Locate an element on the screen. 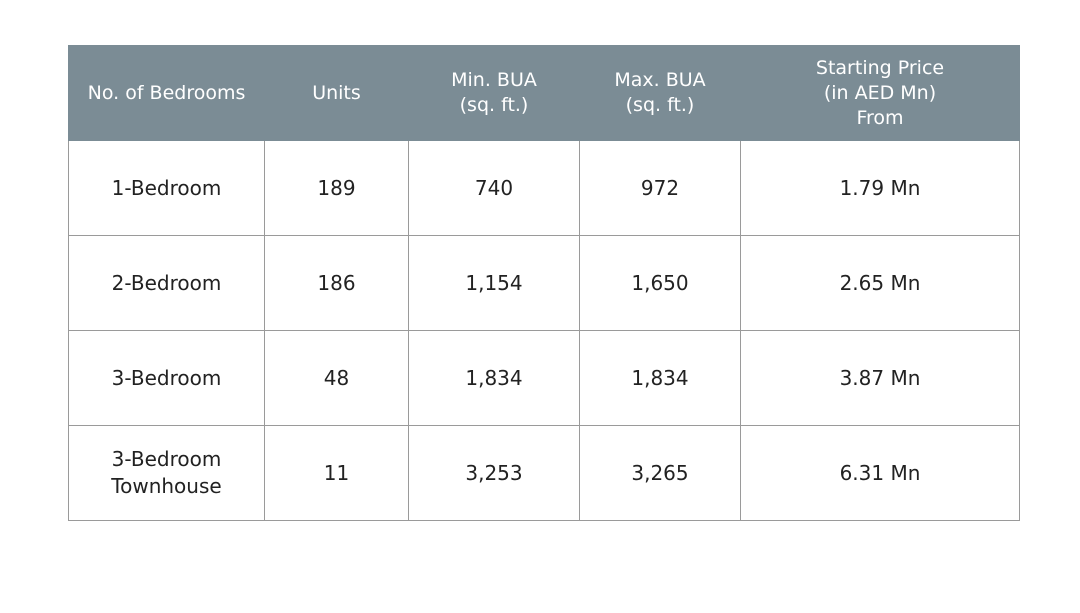  table-cell: 3-Bedroom Townhouse is located at coordinates (166, 473).